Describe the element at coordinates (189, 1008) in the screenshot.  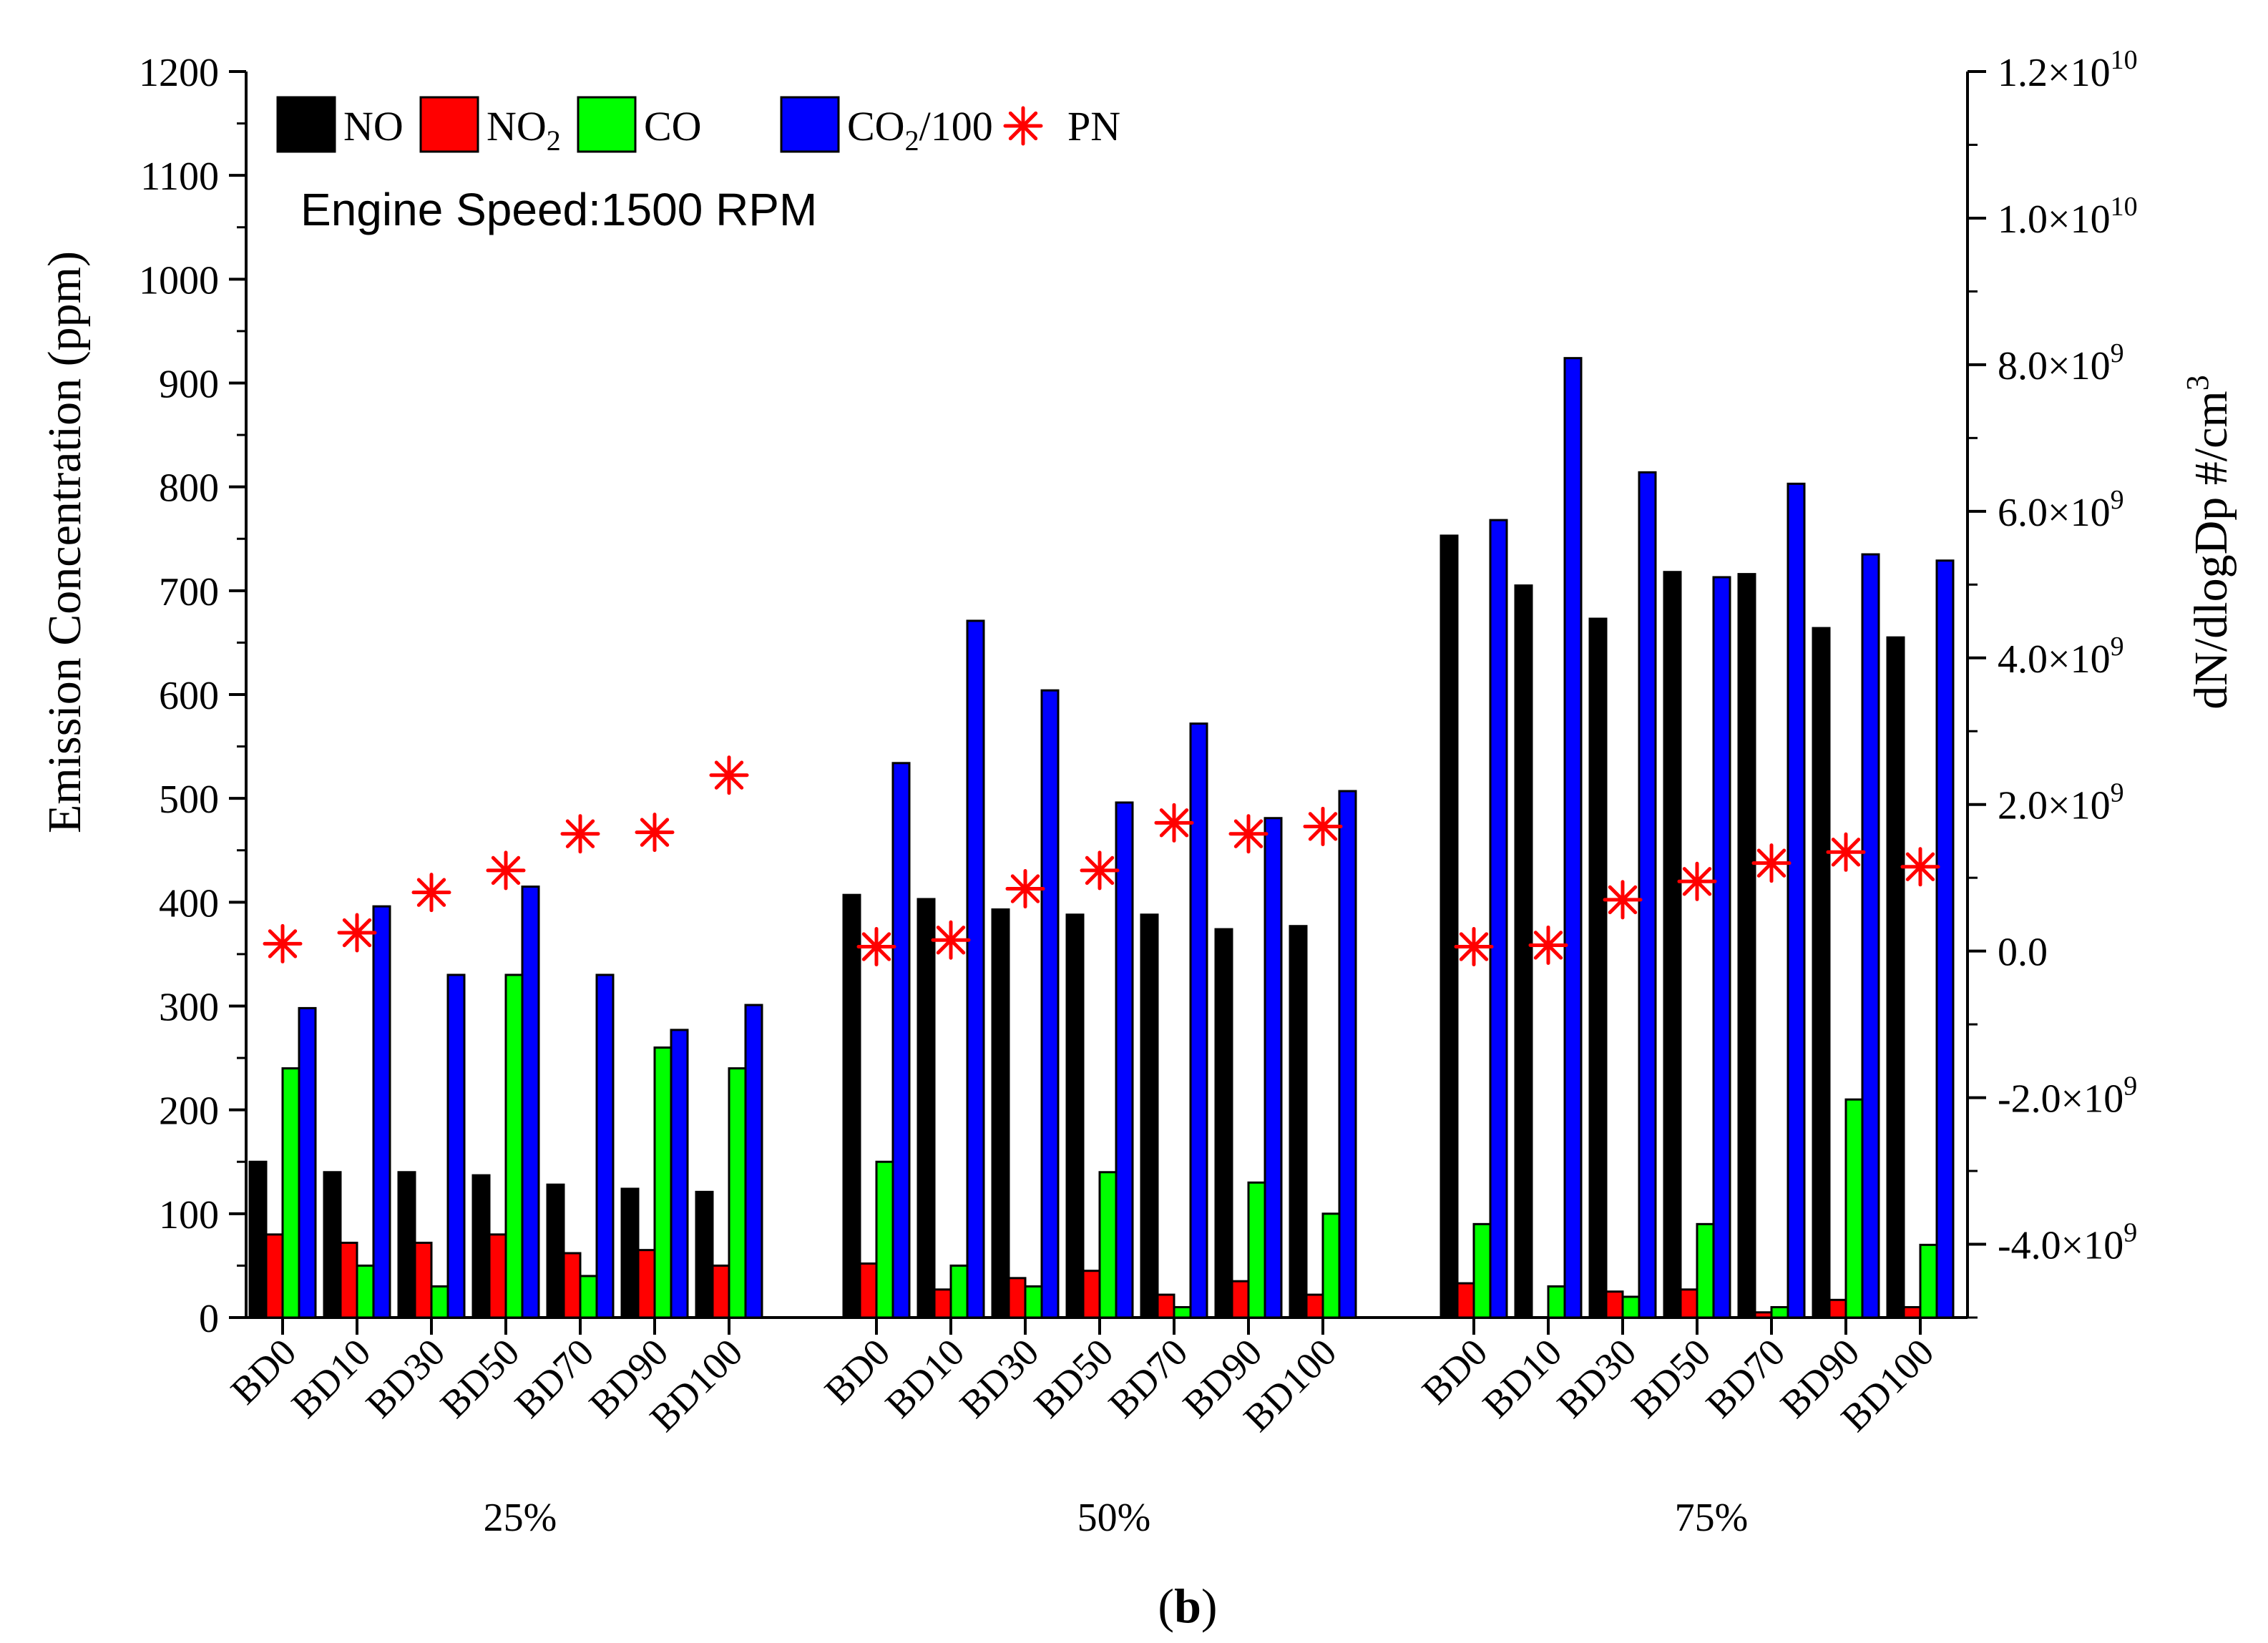
I see `y-tick-label: 300` at that location.